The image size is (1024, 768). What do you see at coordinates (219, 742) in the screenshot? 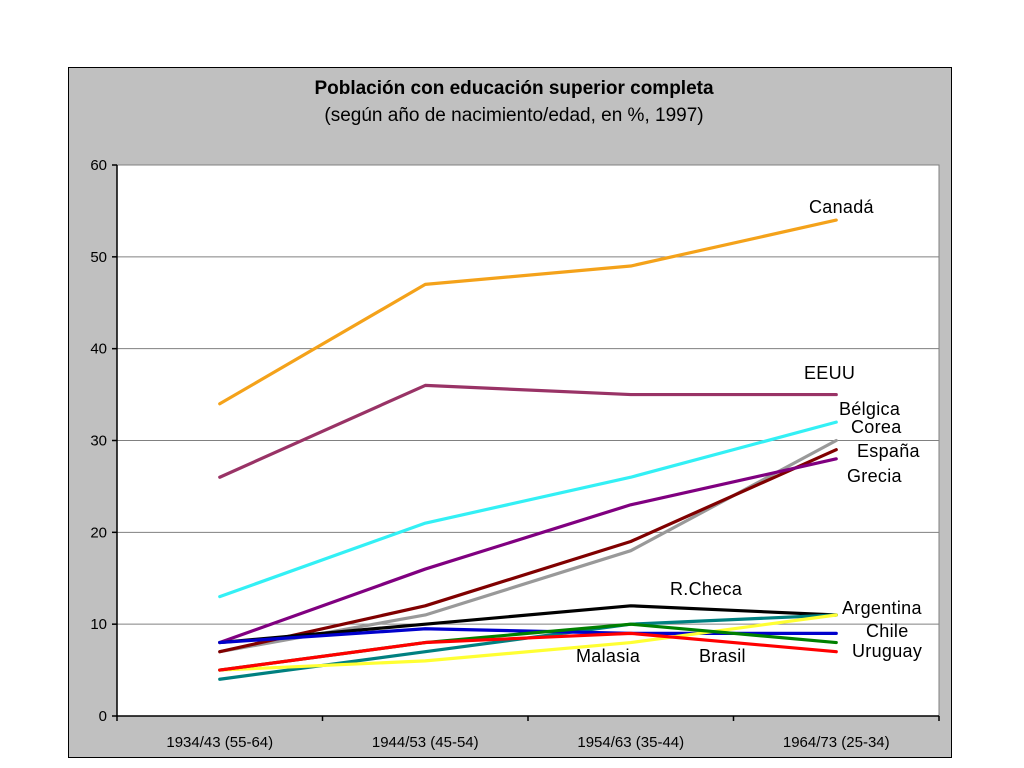
I see `x-category-label: 1934/43 (55-64)` at bounding box center [219, 742].